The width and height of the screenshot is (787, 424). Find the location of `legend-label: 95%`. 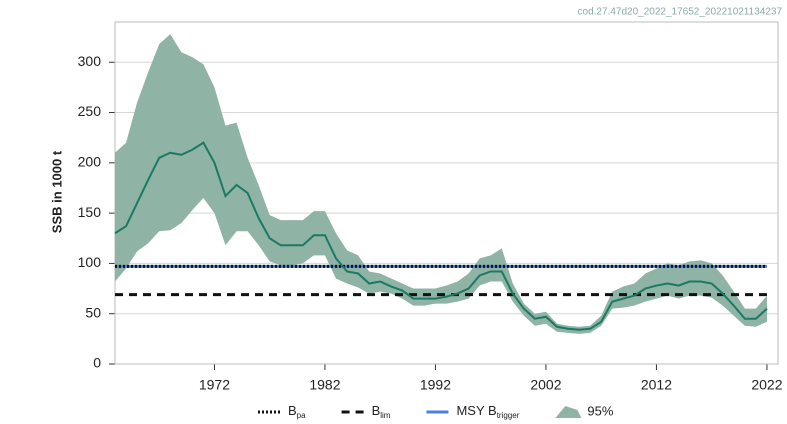

legend-label: 95% is located at coordinates (600, 410).